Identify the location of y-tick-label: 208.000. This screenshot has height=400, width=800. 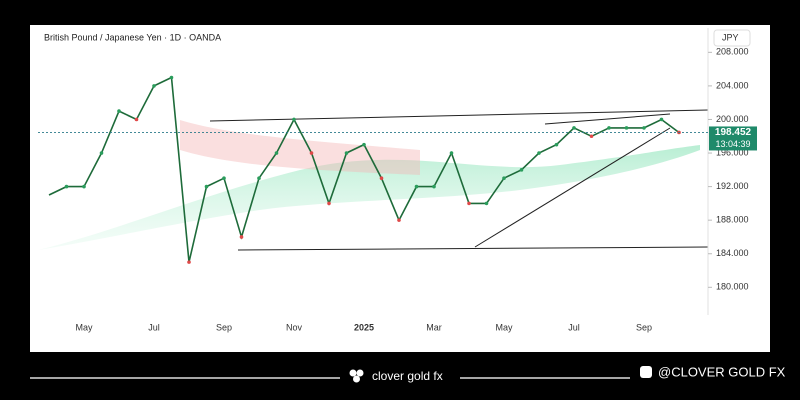
(732, 52).